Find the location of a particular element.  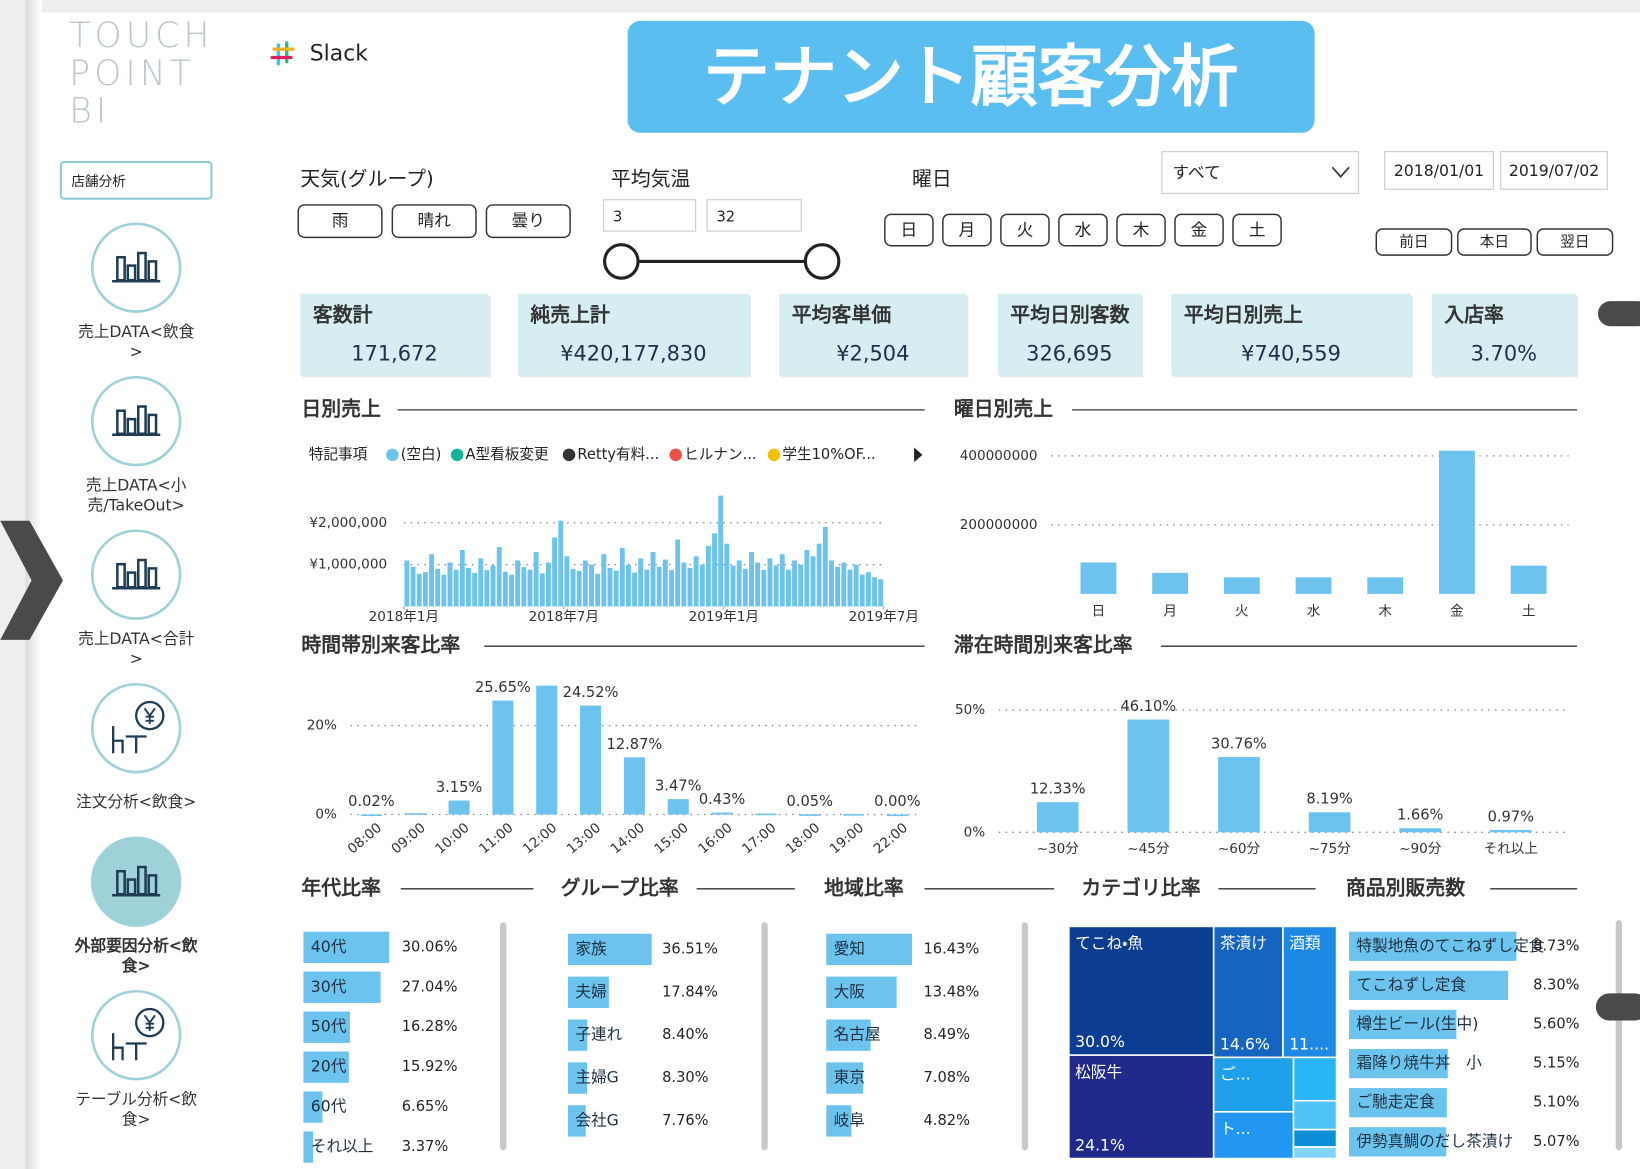

treemap-value: 24.1% is located at coordinates (1100, 1144).